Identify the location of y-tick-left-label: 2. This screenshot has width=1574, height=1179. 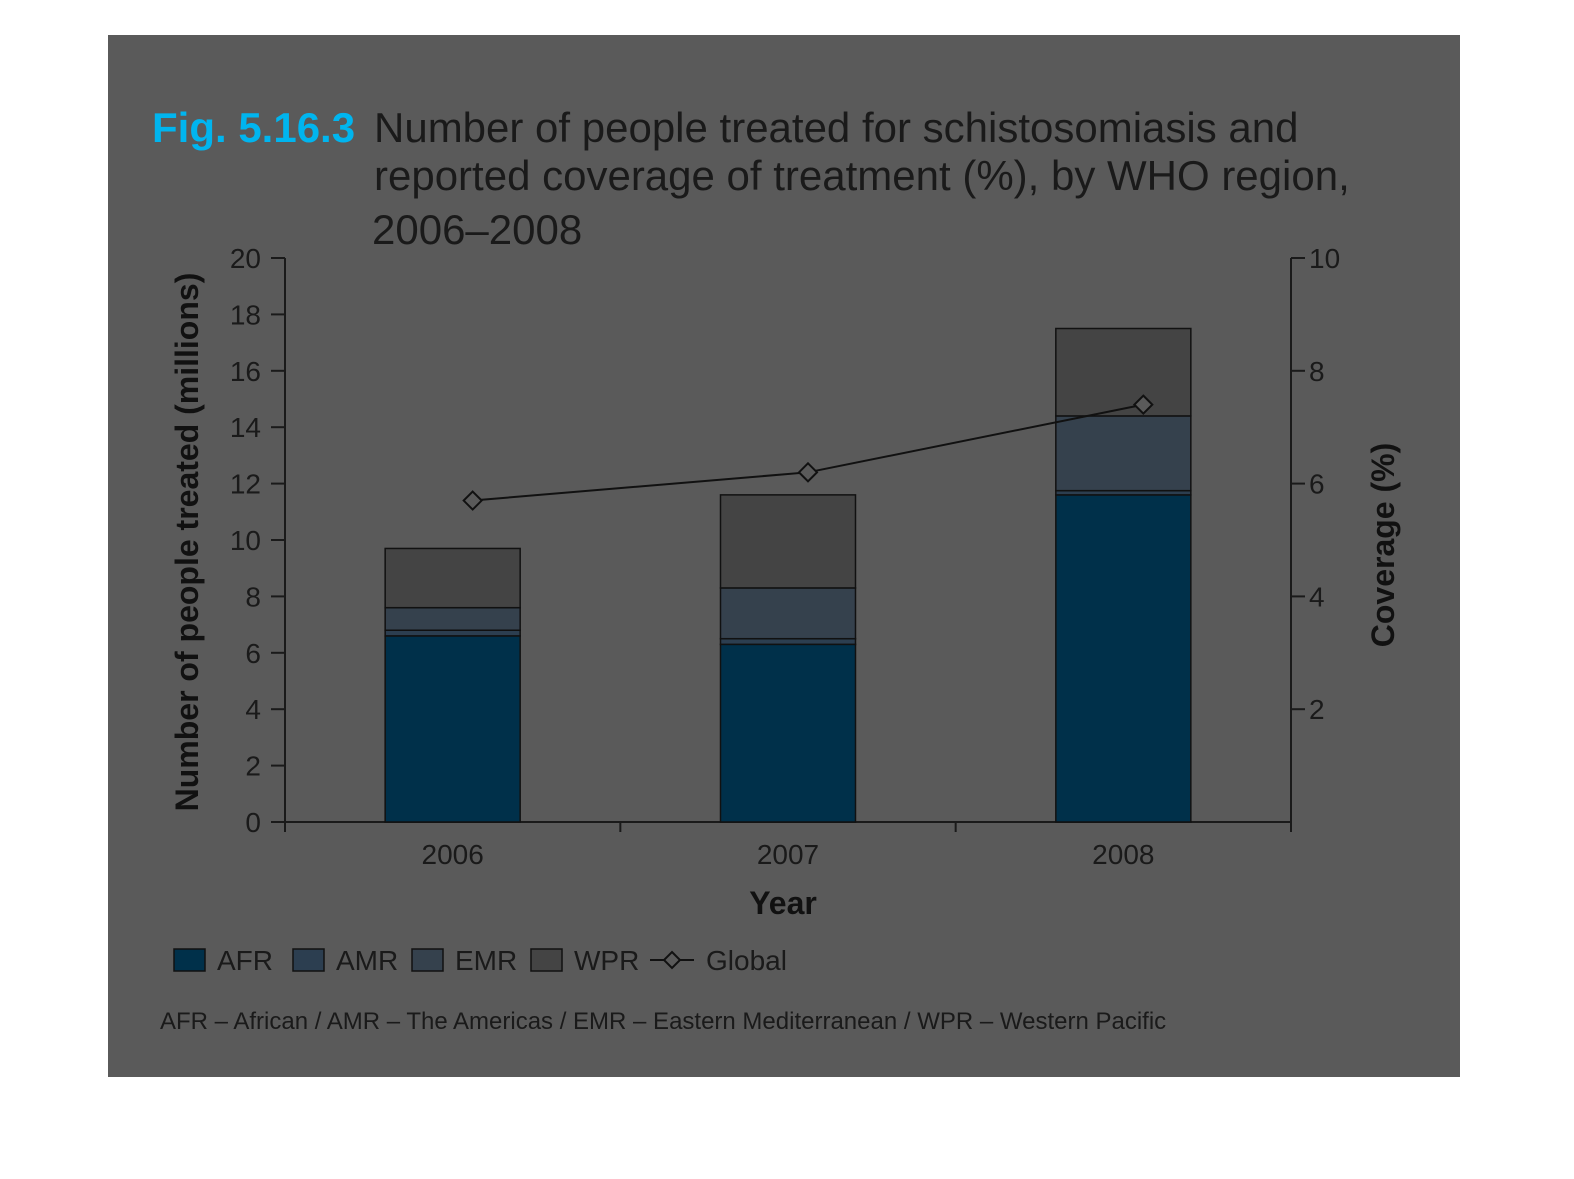
(253, 766).